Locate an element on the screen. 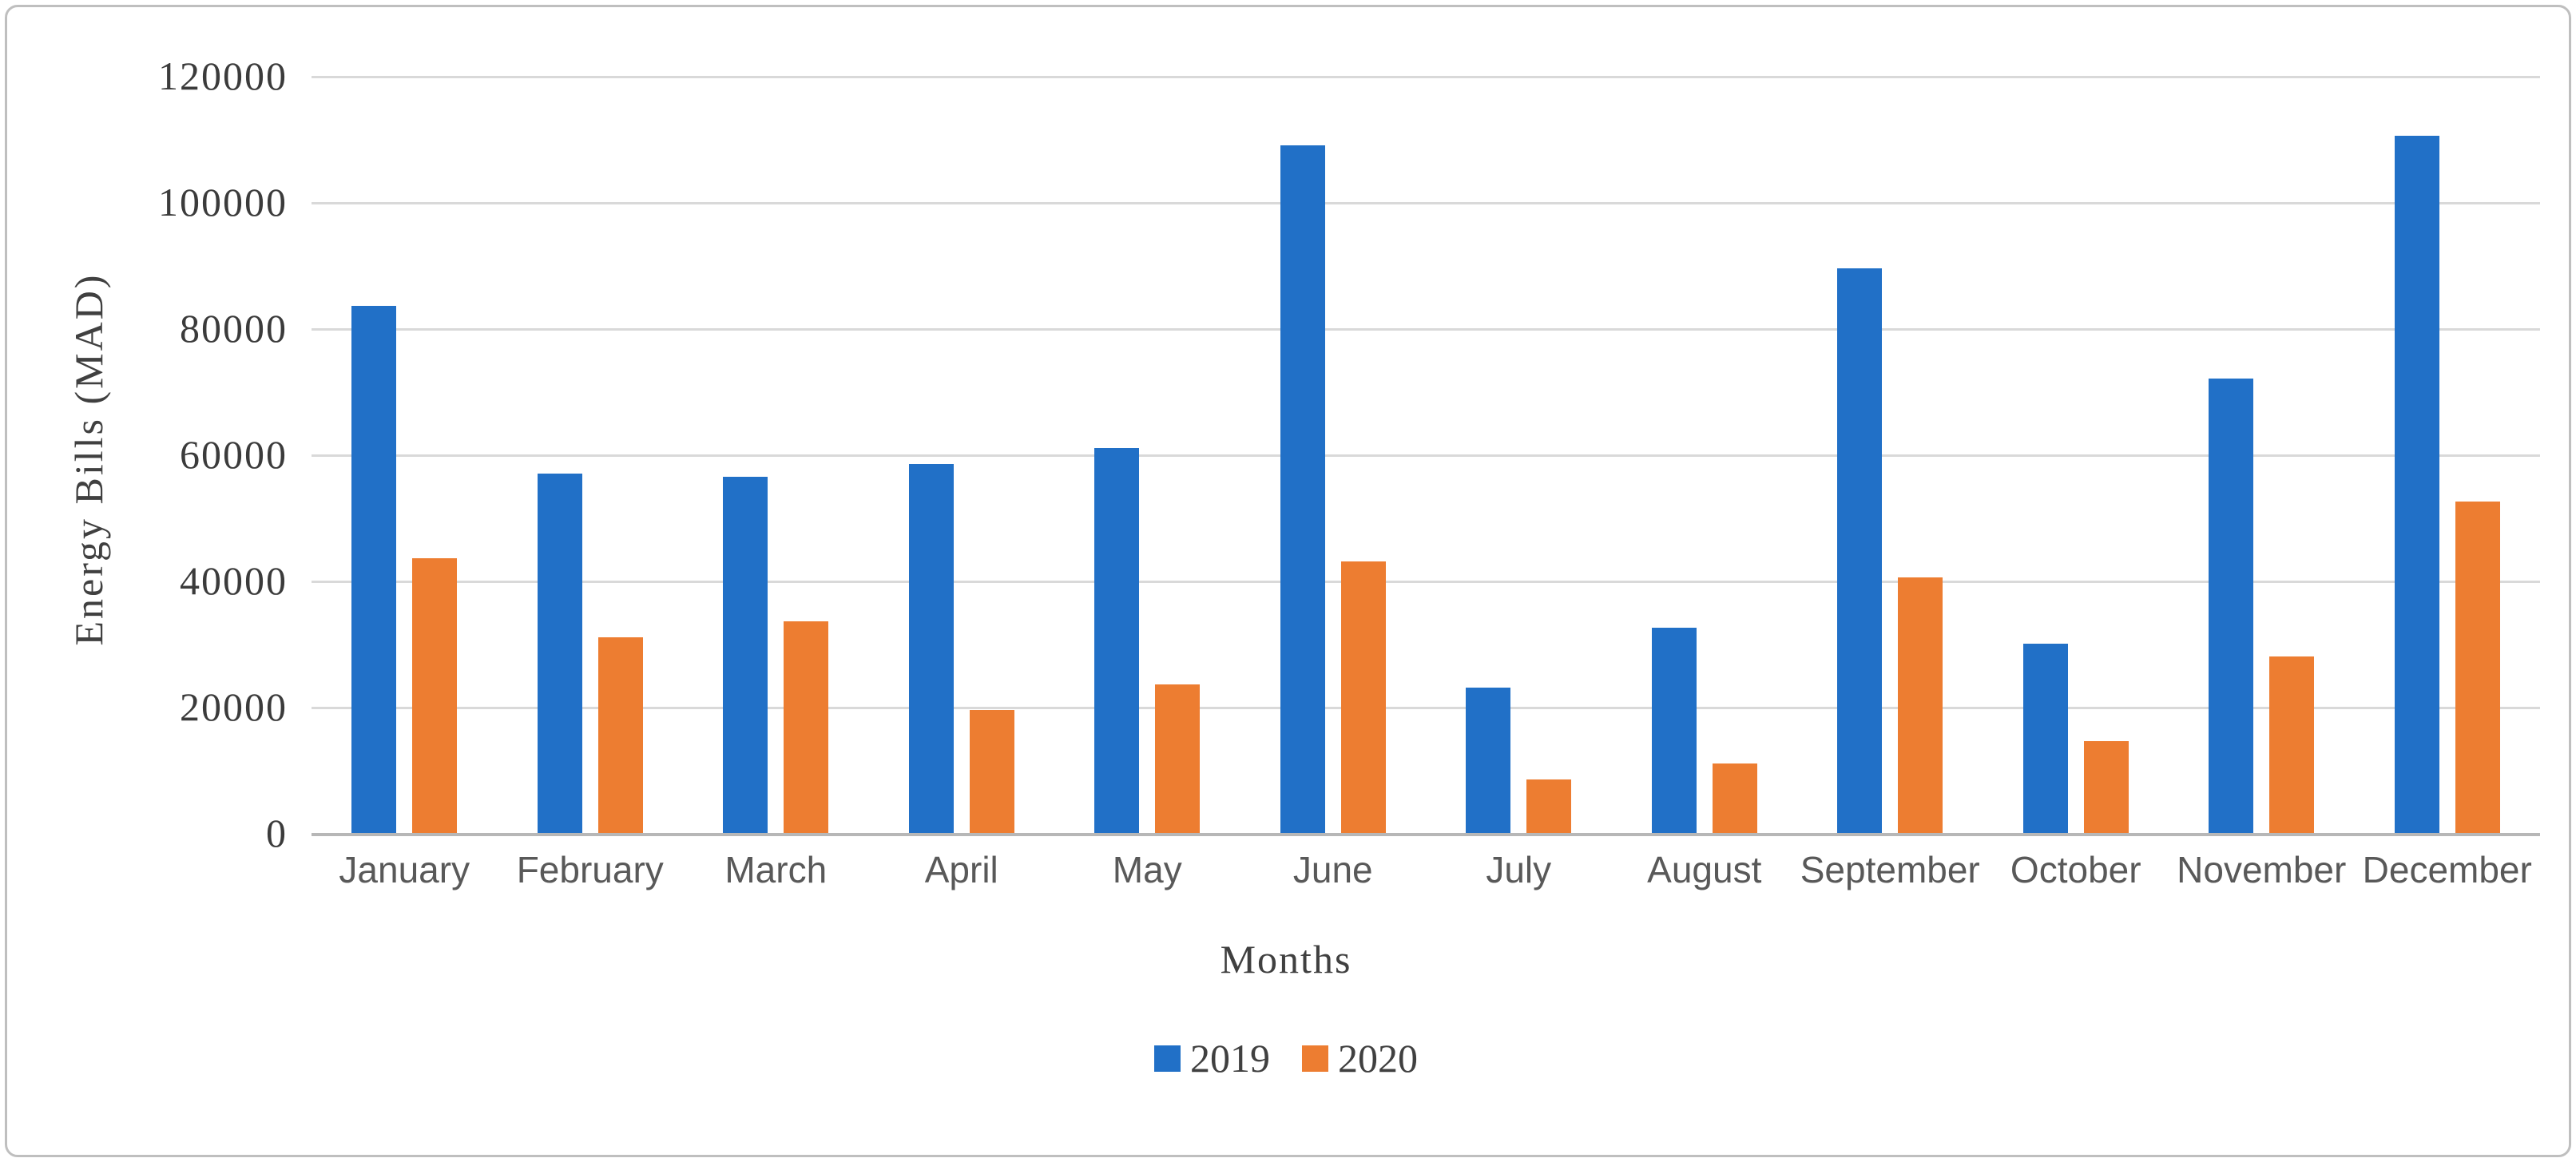 This screenshot has height=1162, width=2576. bar-group-january is located at coordinates (405, 569).